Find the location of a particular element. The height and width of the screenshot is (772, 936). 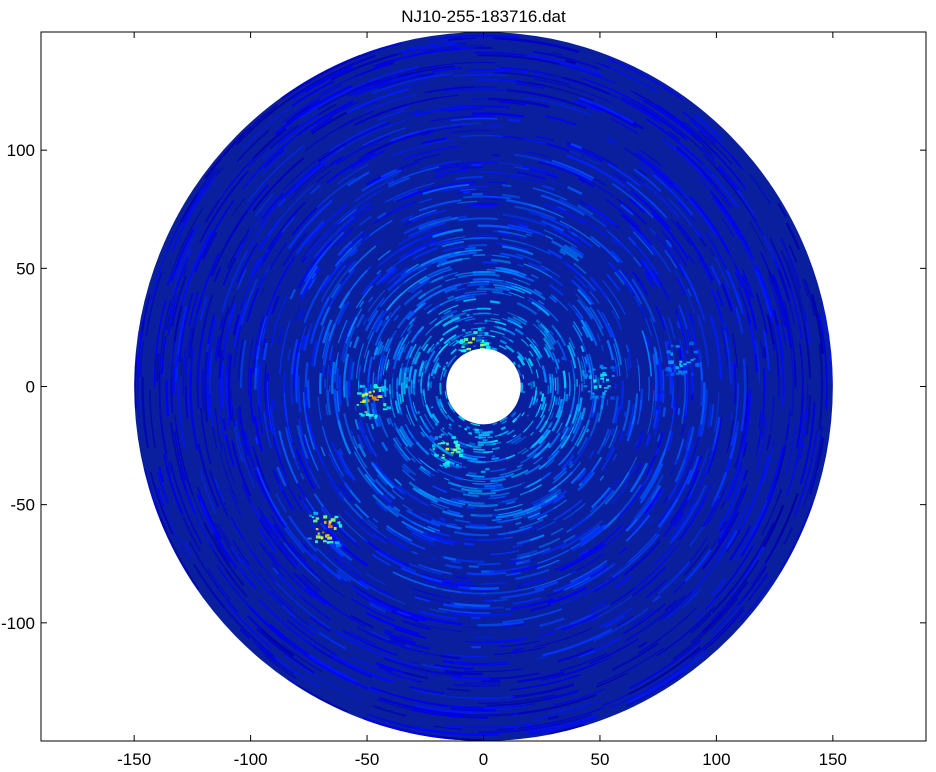

y-tick-label: -100 is located at coordinates (18, 623).